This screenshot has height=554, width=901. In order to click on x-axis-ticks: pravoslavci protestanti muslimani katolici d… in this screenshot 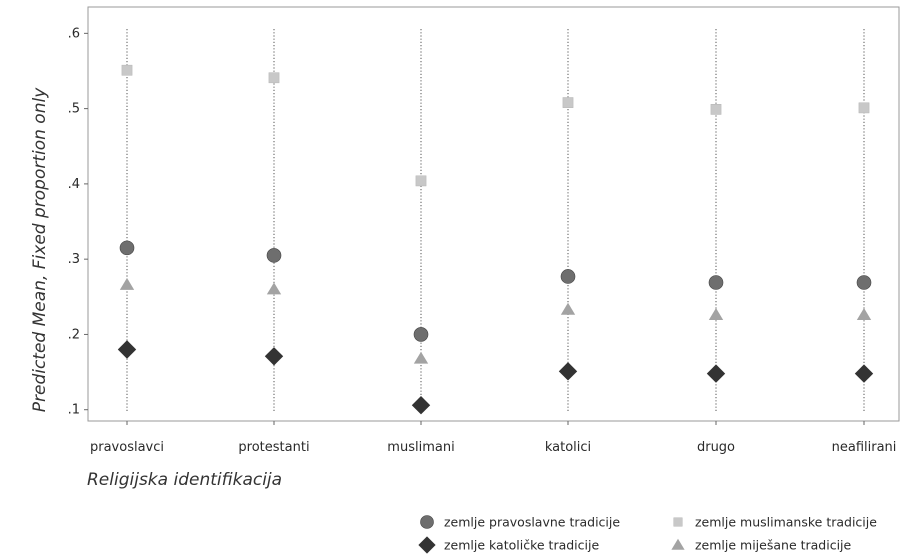, I will do `click(493, 438)`.